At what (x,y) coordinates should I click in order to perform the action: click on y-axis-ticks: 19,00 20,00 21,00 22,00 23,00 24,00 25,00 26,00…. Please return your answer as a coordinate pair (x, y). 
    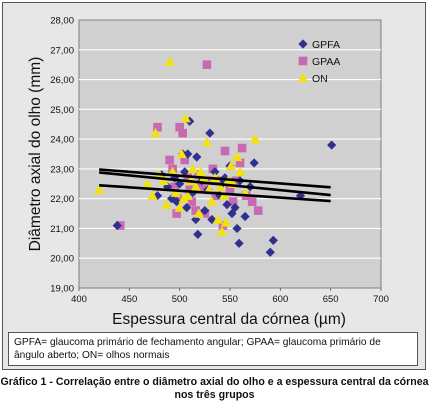
    Looking at the image, I should click on (62, 155).